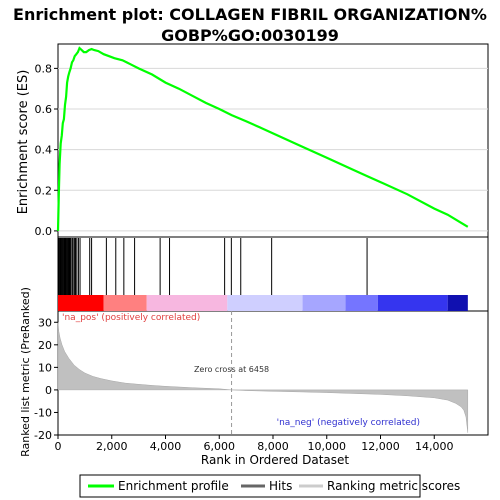 This screenshot has width=500, height=500. What do you see at coordinates (280, 486) in the screenshot?
I see `legend-label-hits: Hits` at bounding box center [280, 486].